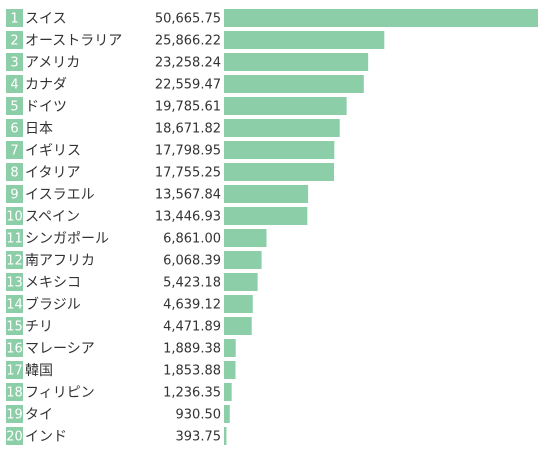 Image resolution: width=551 pixels, height=456 pixels. What do you see at coordinates (39, 371) in the screenshot?
I see `category-label: 韓国` at bounding box center [39, 371].